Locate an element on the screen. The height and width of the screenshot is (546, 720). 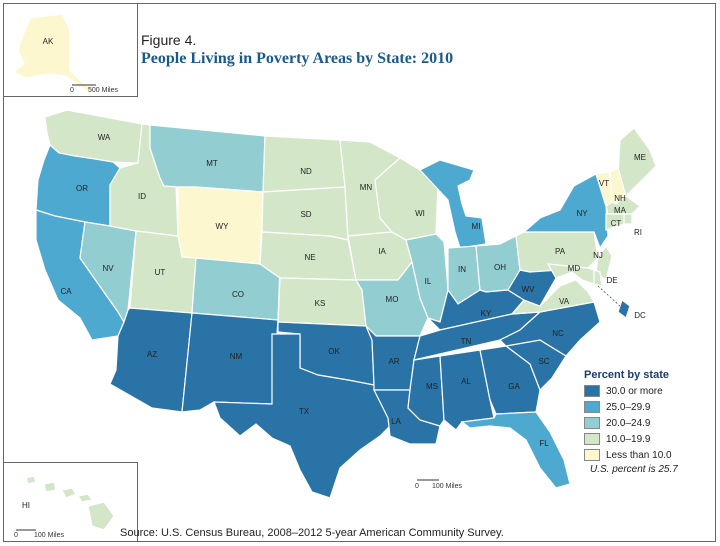
hawaii-islands is located at coordinates (70, 503).